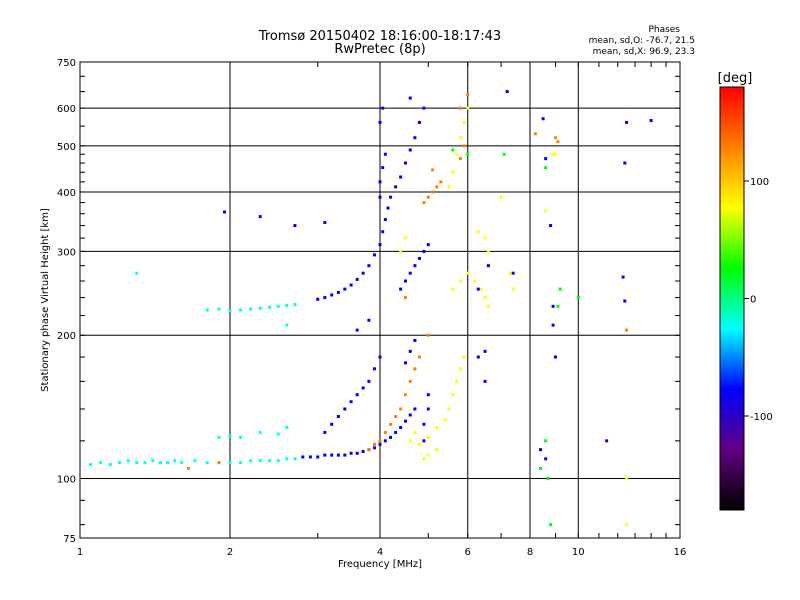 This screenshot has width=800, height=600. What do you see at coordinates (45, 300) in the screenshot?
I see `y-axis-label: Stationary phase Virtual Height [km]` at bounding box center [45, 300].